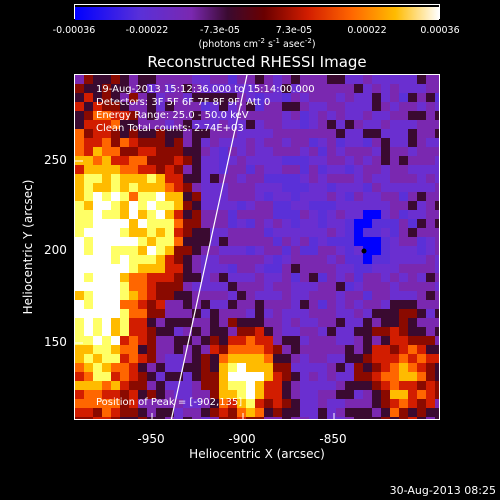  Describe the element at coordinates (172, 115) in the screenshot. I see `info-energy: Energy Range: 25.0 - 50.0 keV` at that location.